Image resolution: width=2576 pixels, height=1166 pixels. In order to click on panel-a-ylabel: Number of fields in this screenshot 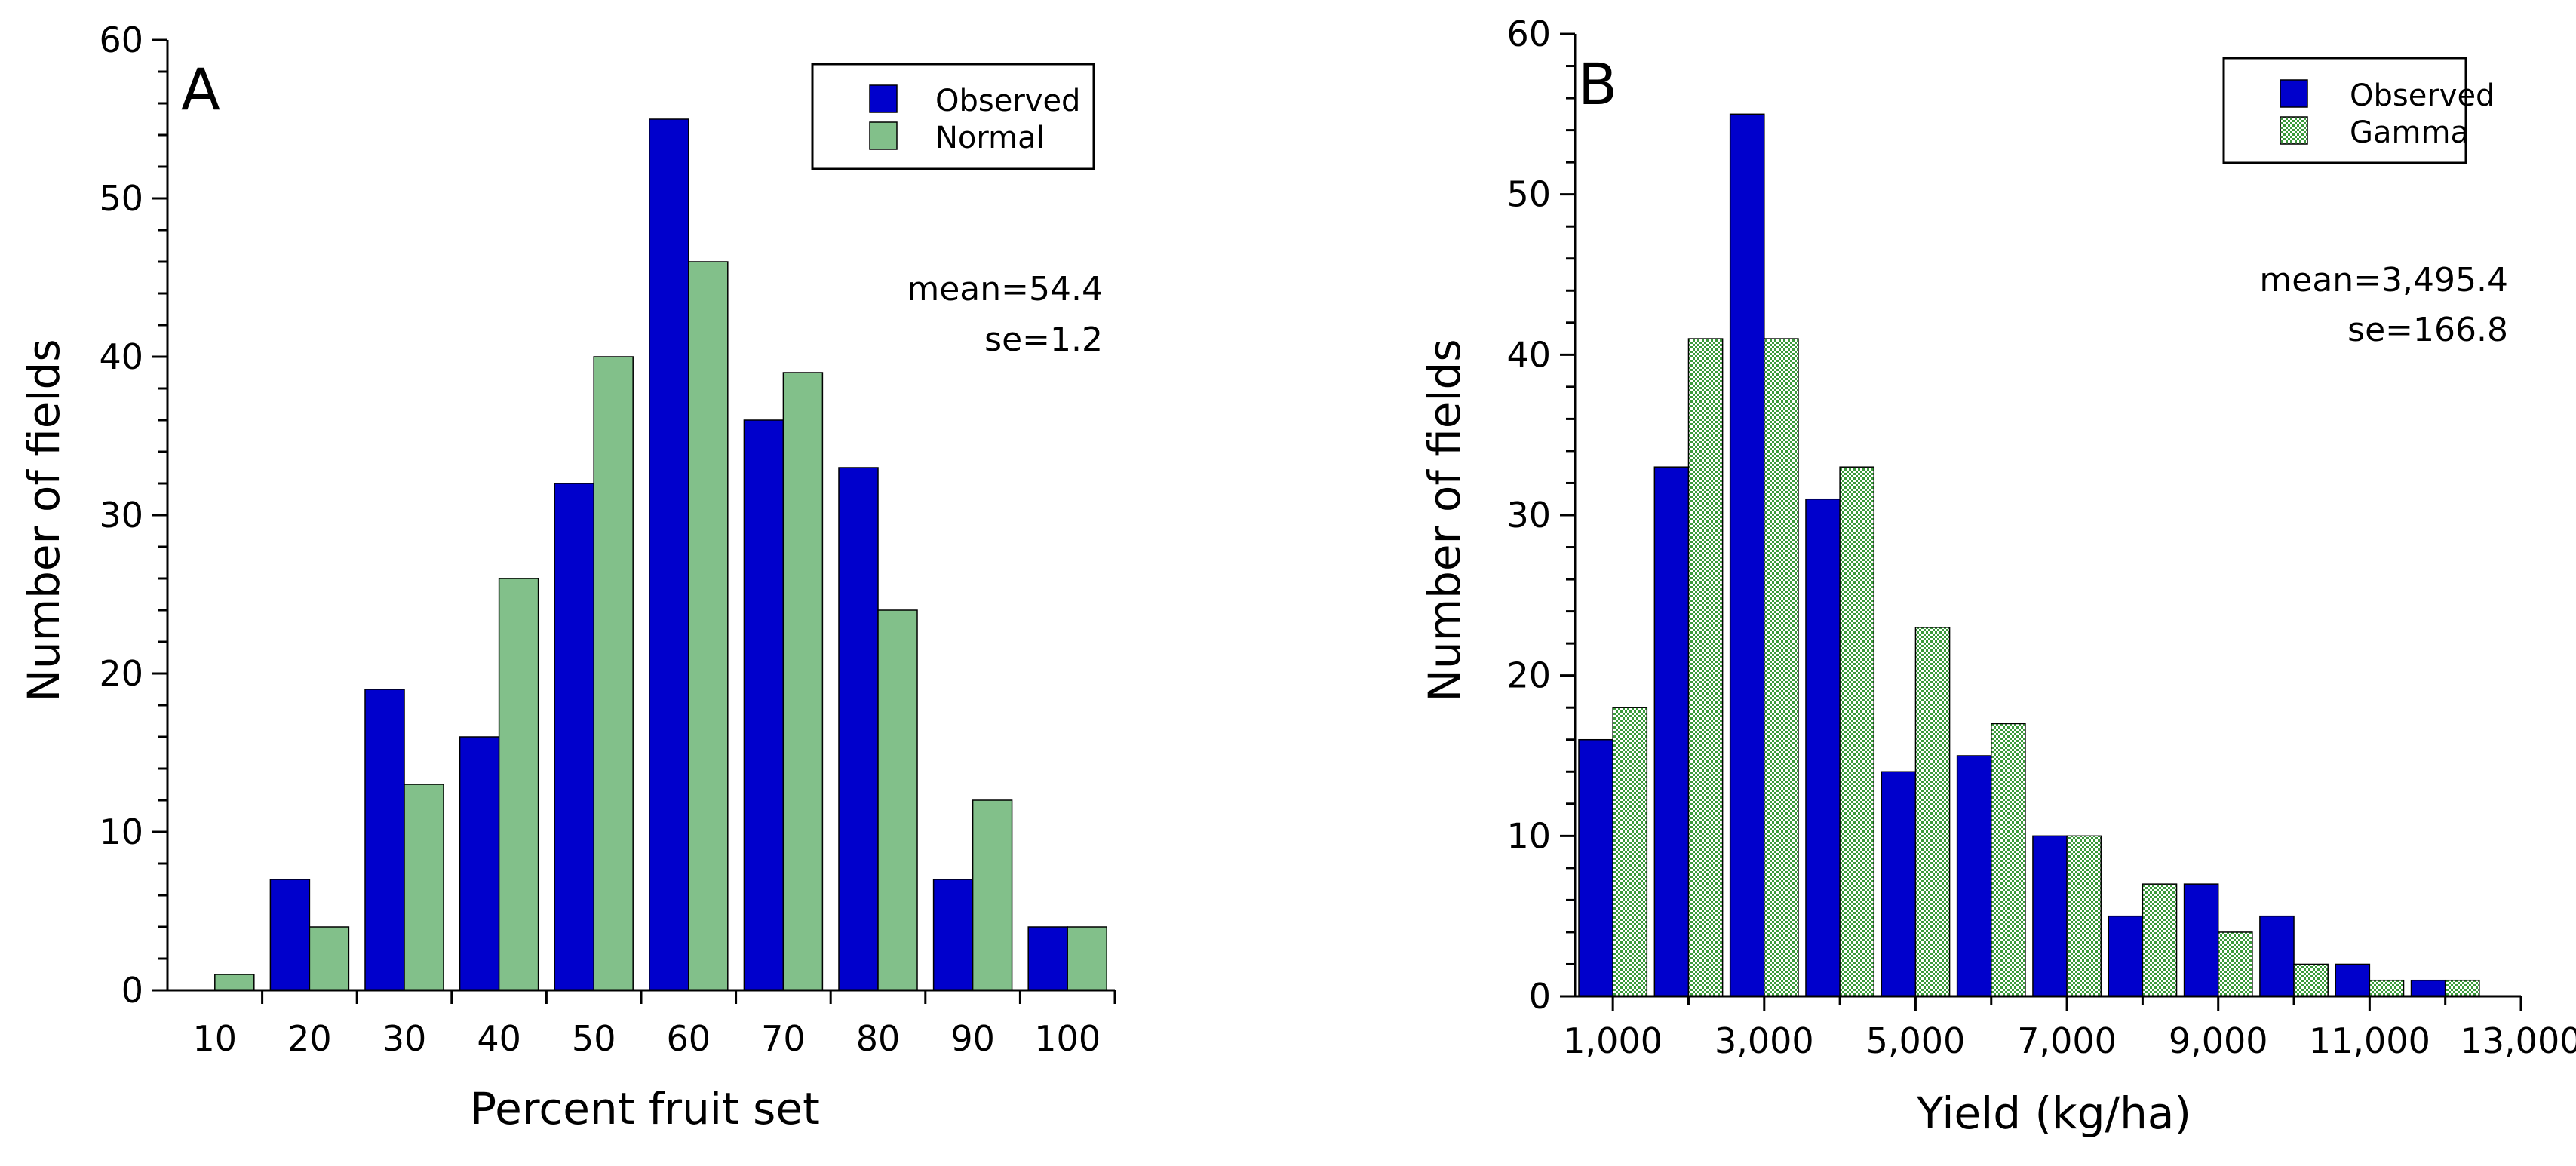, I will do `click(43, 520)`.